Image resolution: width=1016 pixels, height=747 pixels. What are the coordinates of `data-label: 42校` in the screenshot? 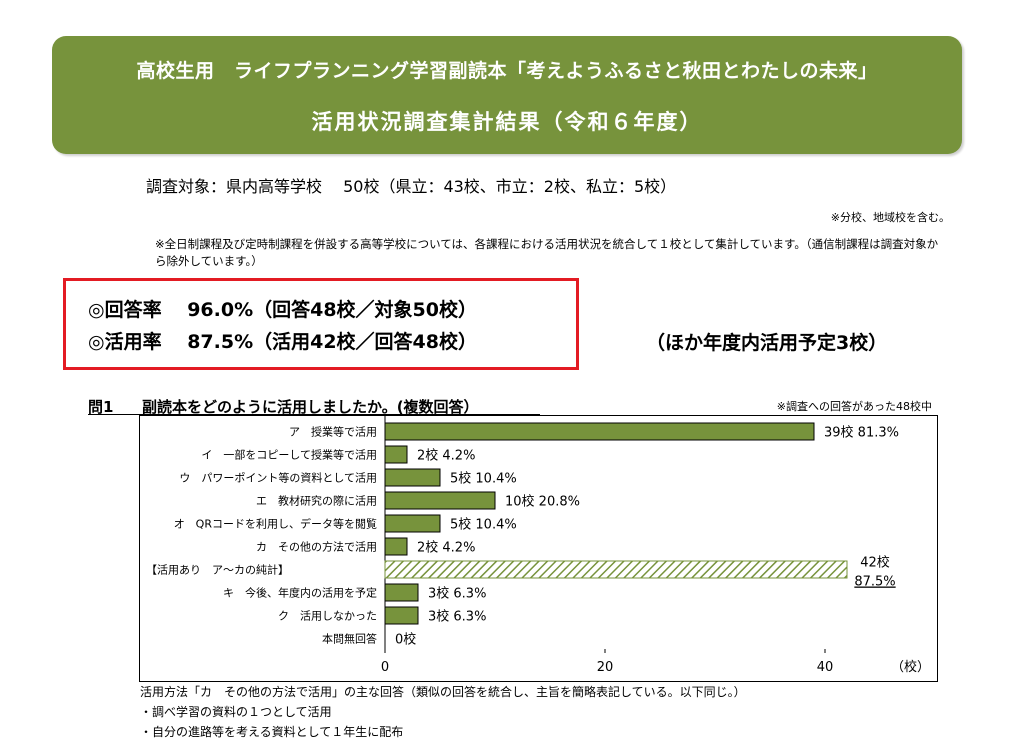 It's located at (875, 563).